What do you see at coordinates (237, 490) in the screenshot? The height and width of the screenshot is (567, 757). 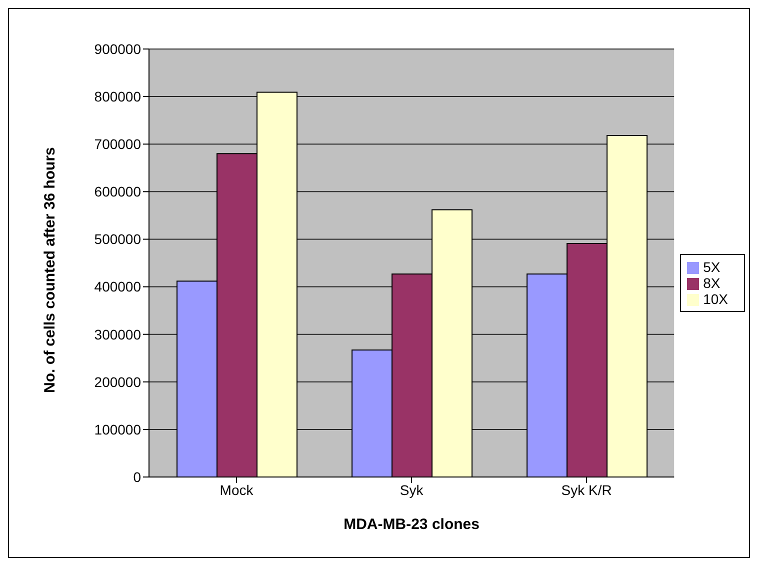 I see `x-tick-label: Mock` at bounding box center [237, 490].